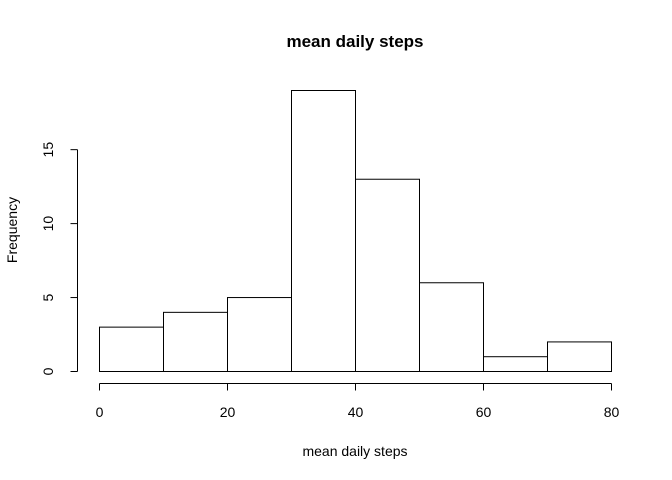  Describe the element at coordinates (48, 297) in the screenshot. I see `y-tick-label: 5` at that location.